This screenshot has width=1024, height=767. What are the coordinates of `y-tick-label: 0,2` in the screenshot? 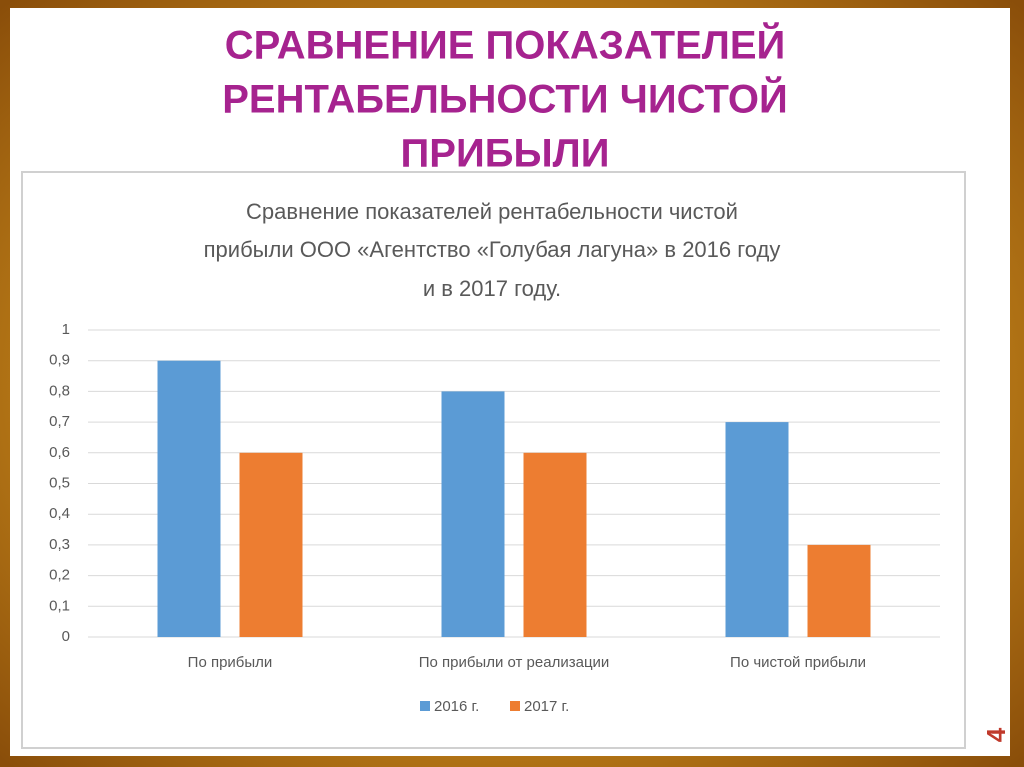 It's located at (59, 575).